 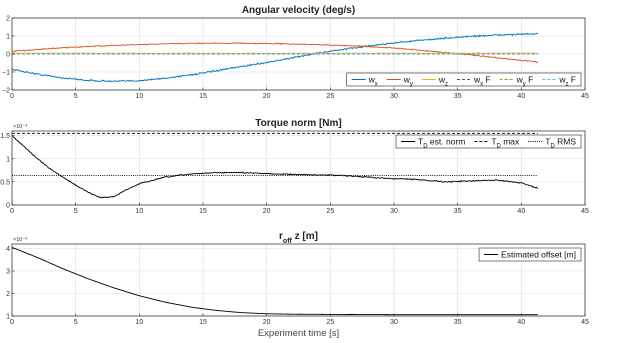 What do you see at coordinates (298, 238) in the screenshot?
I see `chart-title: roff z [m]` at bounding box center [298, 238].